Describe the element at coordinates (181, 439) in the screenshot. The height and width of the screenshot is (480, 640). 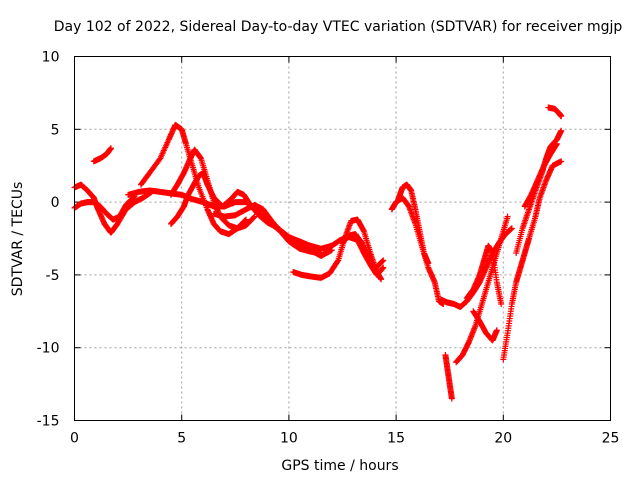
I see `x-tick-label: 5` at that location.